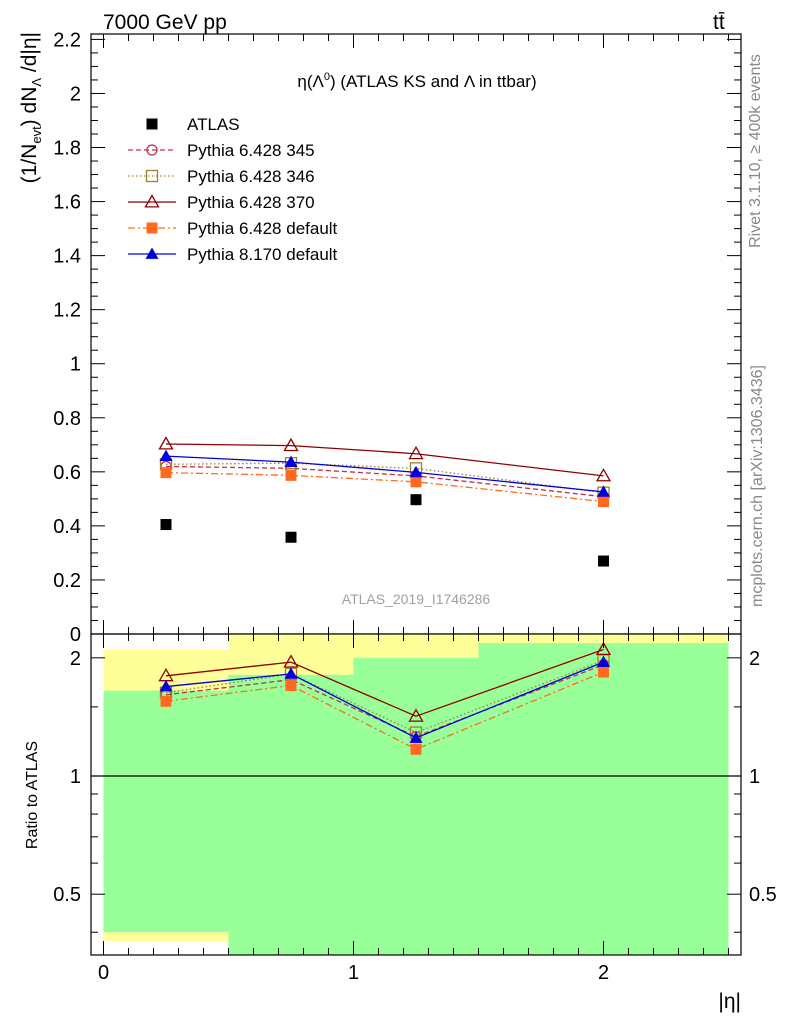  I want to click on header-energy-label: 7000 GeV pp, so click(165, 22).